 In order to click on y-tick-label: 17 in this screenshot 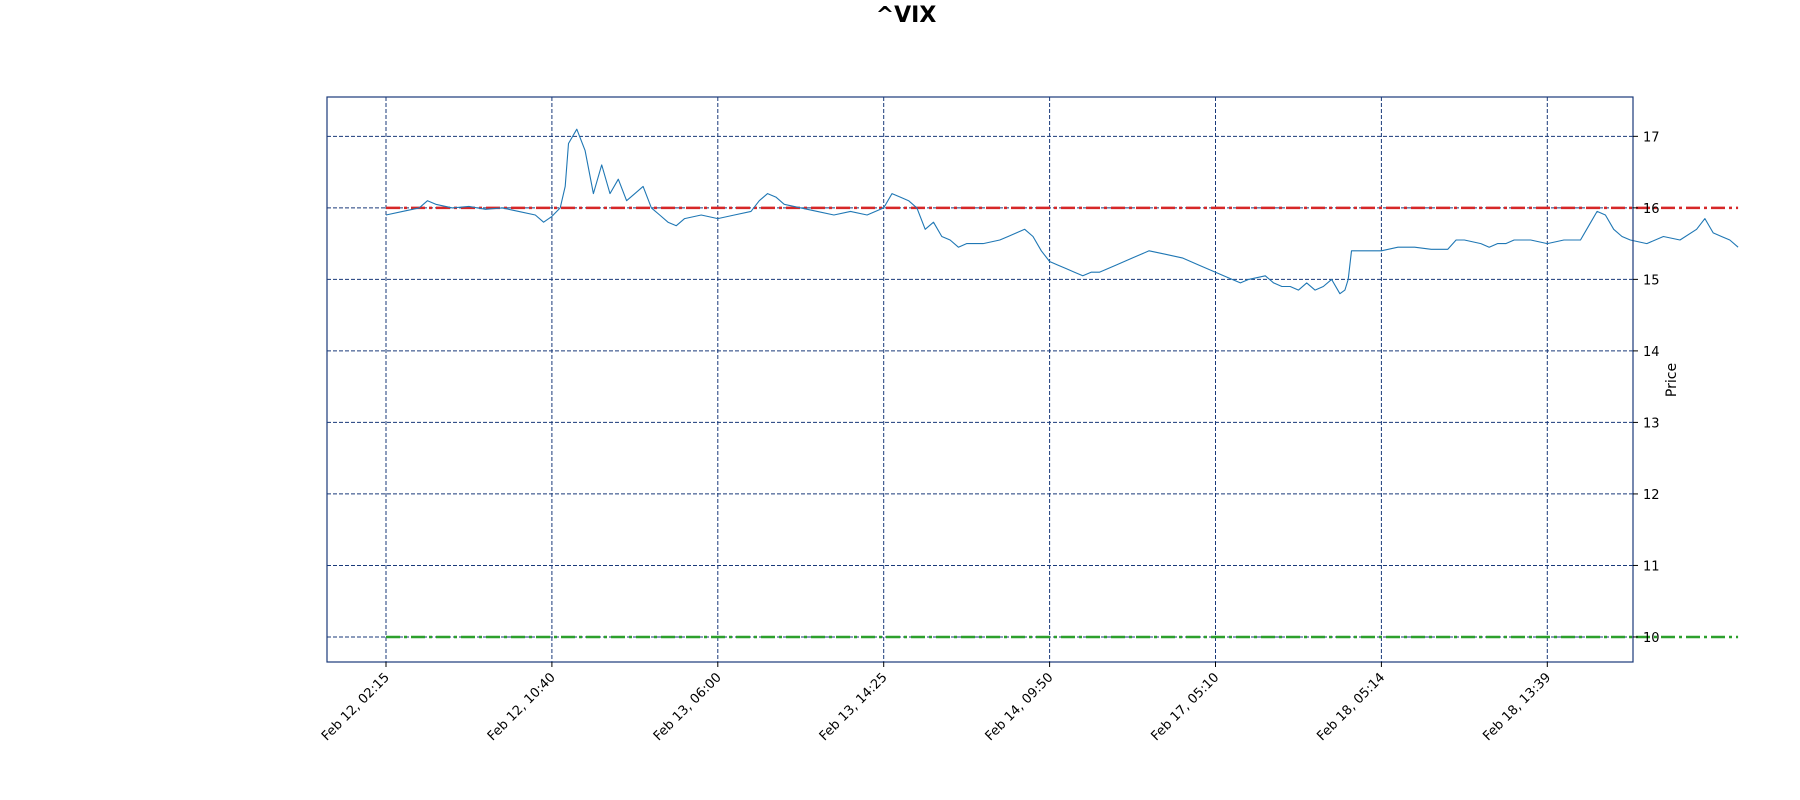, I will do `click(1651, 137)`.